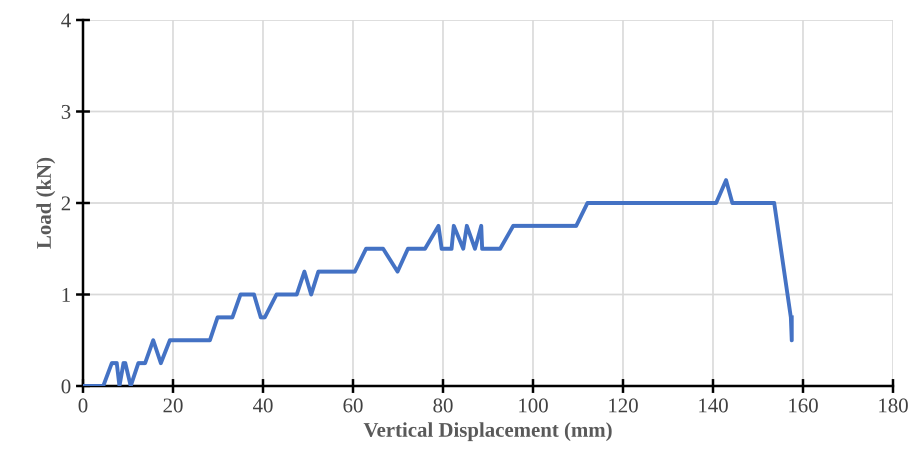  What do you see at coordinates (533, 405) in the screenshot?
I see `x-tick-label: 100` at bounding box center [533, 405].